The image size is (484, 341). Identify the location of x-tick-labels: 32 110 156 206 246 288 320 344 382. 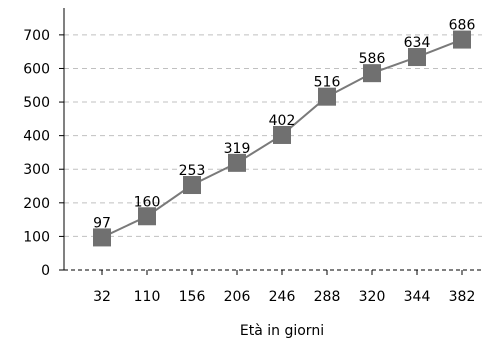
(284, 297).